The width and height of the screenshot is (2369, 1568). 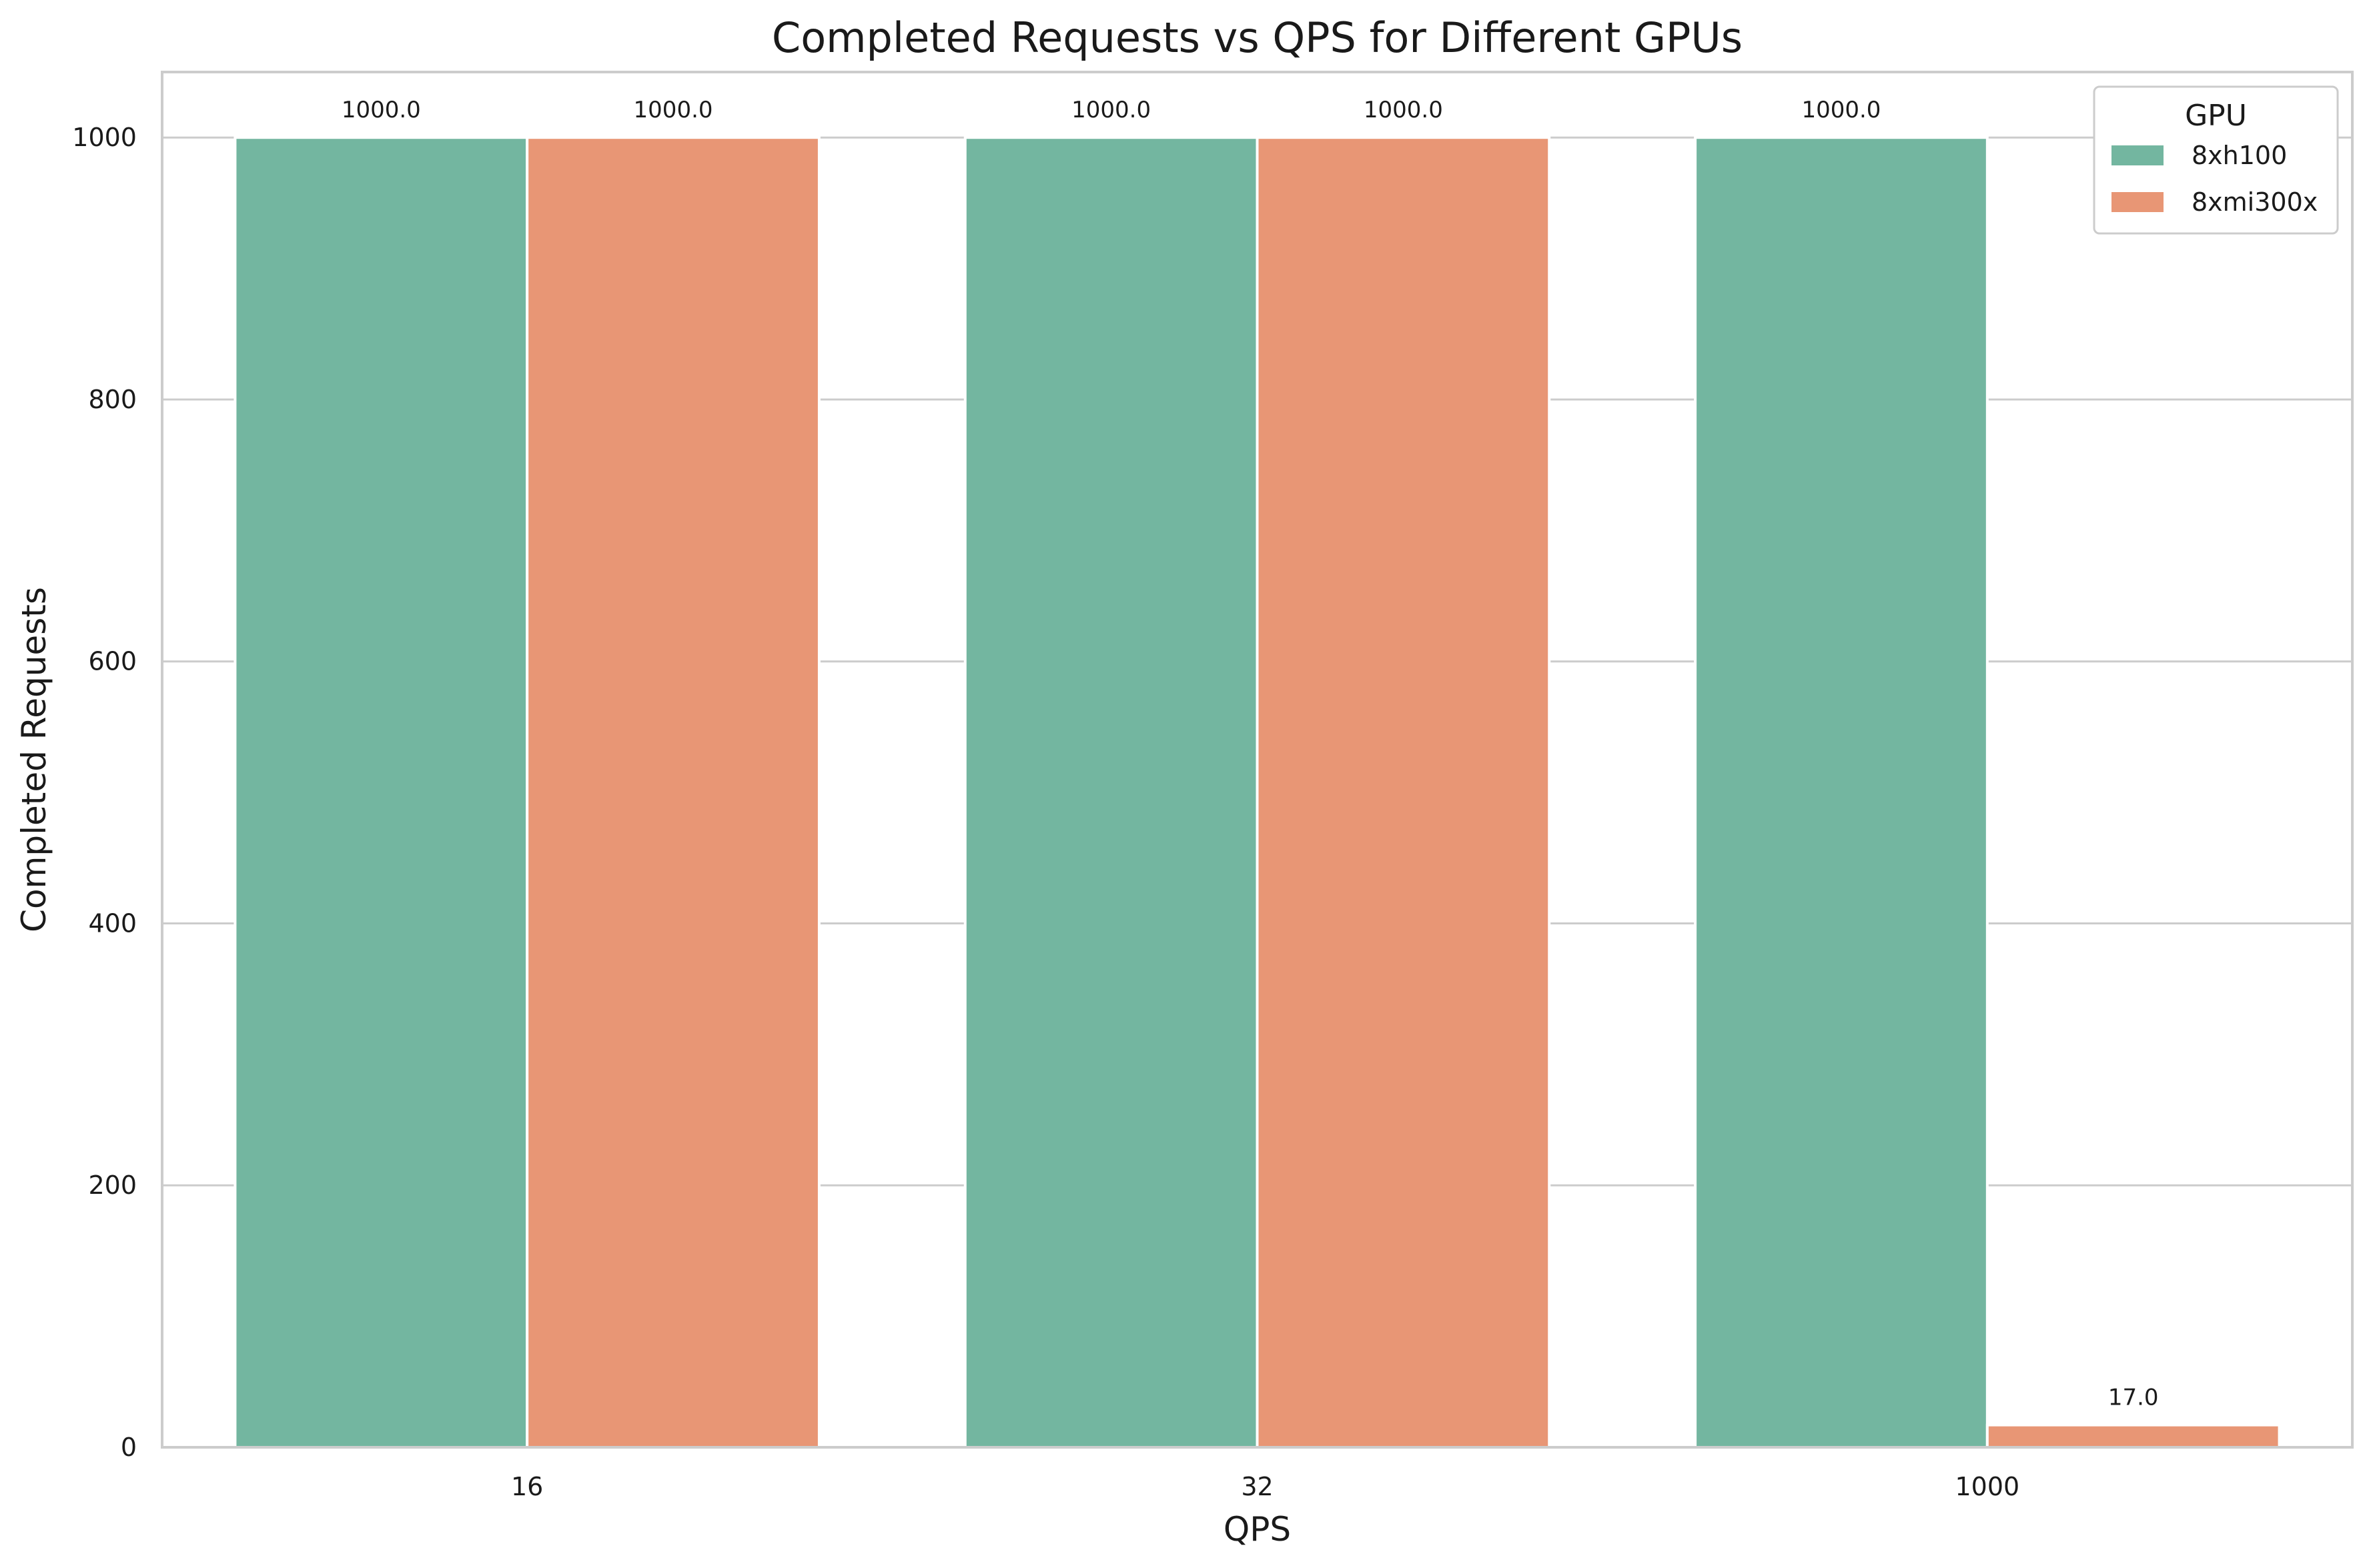 I want to click on y-tick-label: 800, so click(x=112, y=399).